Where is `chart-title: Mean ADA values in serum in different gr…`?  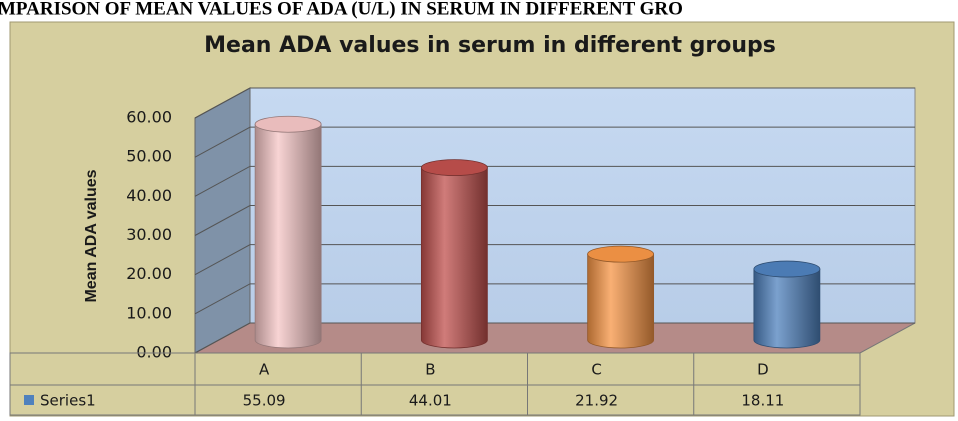
chart-title: Mean ADA values in serum in different gr… is located at coordinates (490, 45).